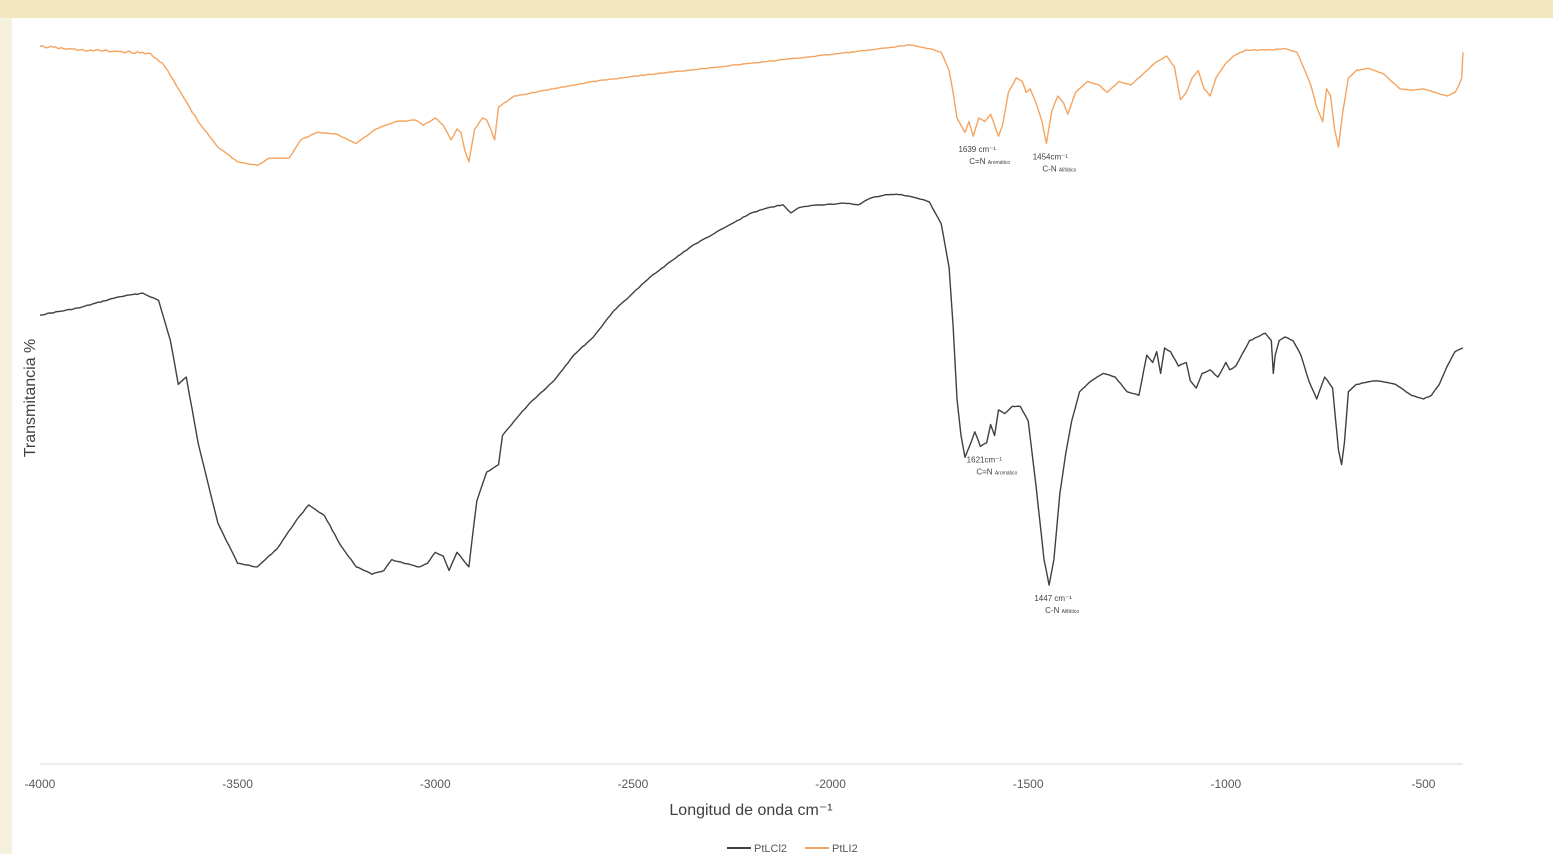  What do you see at coordinates (30, 398) in the screenshot?
I see `y-axis-title: Transmitancia %` at bounding box center [30, 398].